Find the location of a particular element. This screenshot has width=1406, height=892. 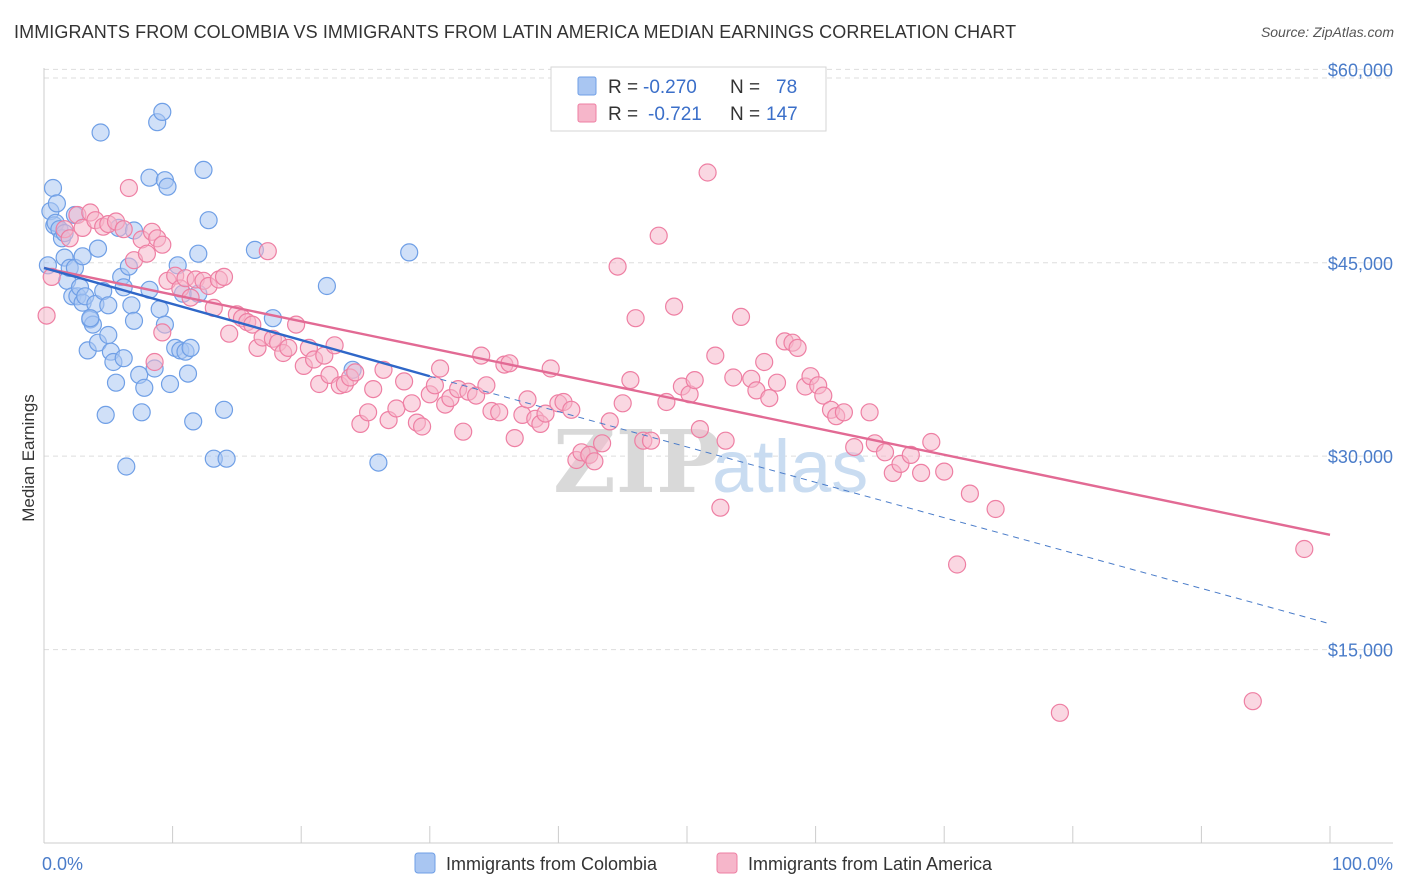

legend-r-value-latam: -0.721 is located at coordinates (675, 114).